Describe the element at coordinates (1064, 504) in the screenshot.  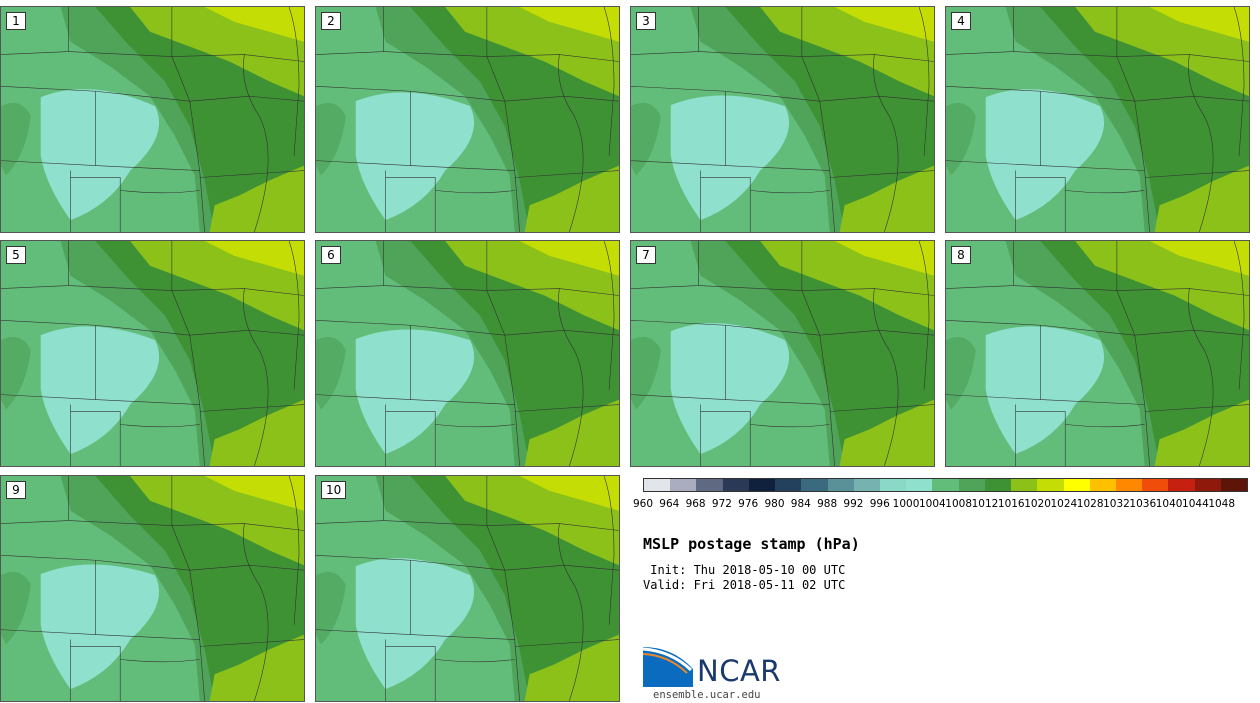
I see `colorbar-tick-label: 1024` at that location.